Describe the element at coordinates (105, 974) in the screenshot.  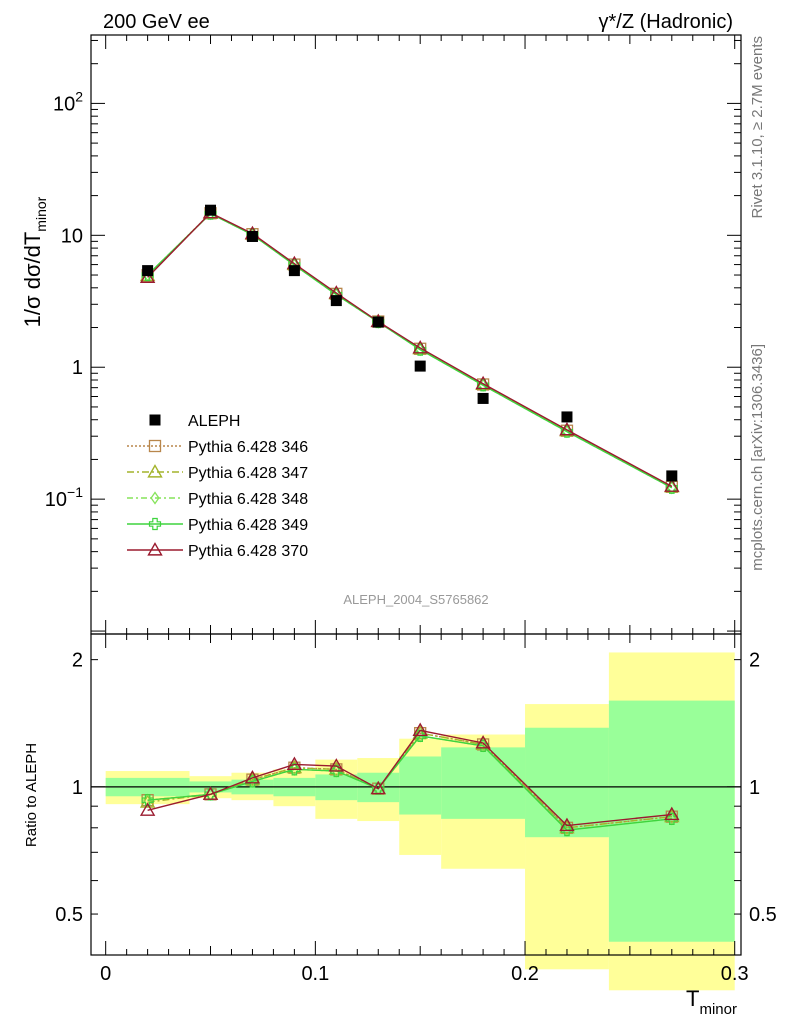
I see `x-tick-label: 0` at that location.